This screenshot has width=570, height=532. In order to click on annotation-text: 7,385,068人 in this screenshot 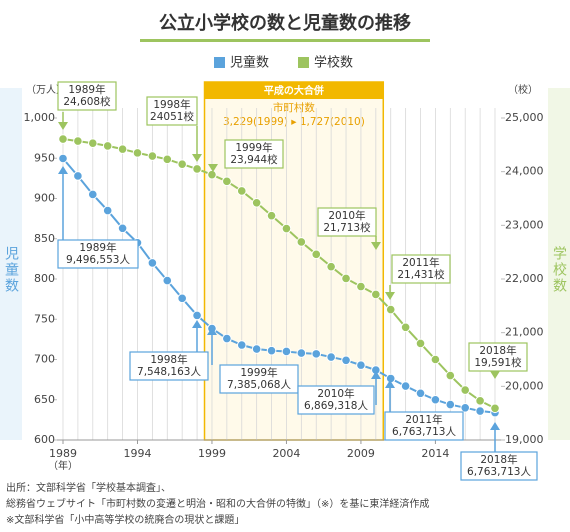, I will do `click(259, 385)`.